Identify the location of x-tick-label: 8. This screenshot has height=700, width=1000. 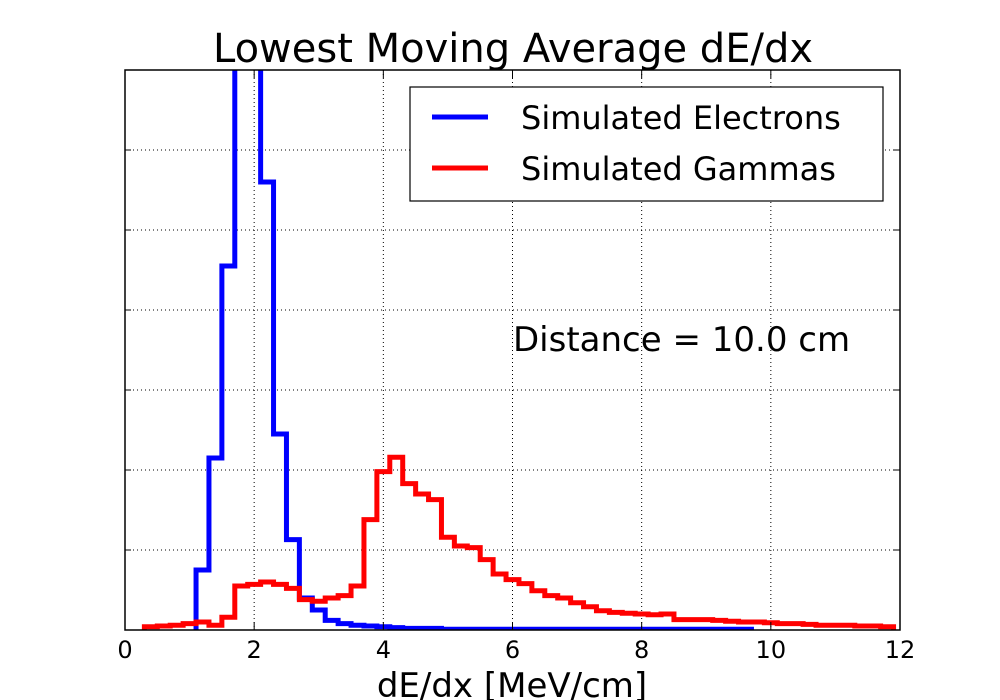
(641, 650).